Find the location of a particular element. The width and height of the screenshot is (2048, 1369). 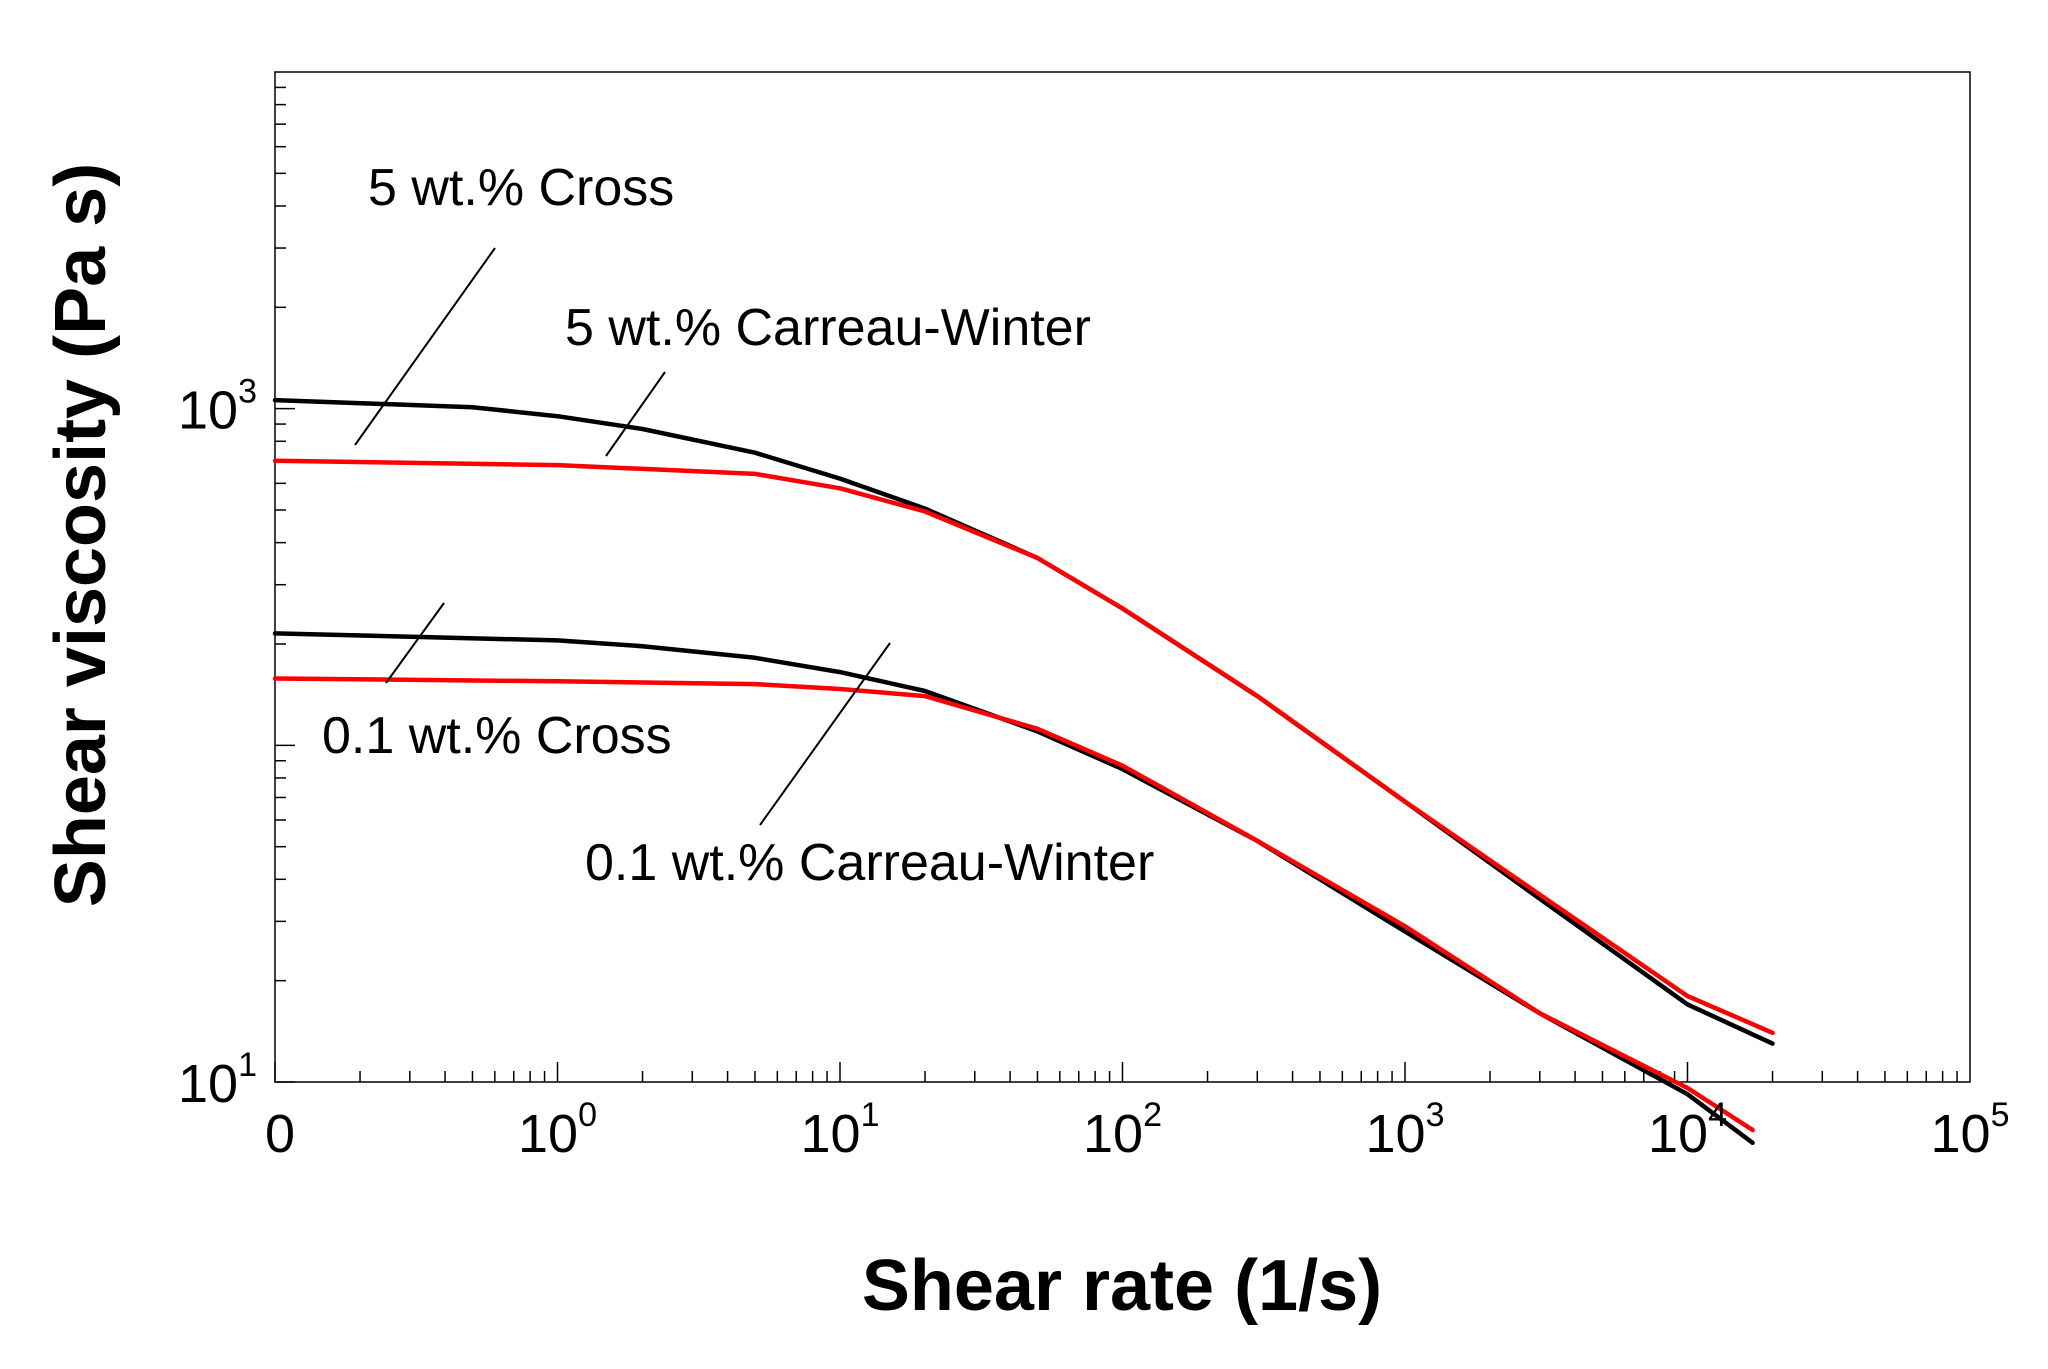

annotation-label: 5 wt.% Carreau-Winter is located at coordinates (828, 328).